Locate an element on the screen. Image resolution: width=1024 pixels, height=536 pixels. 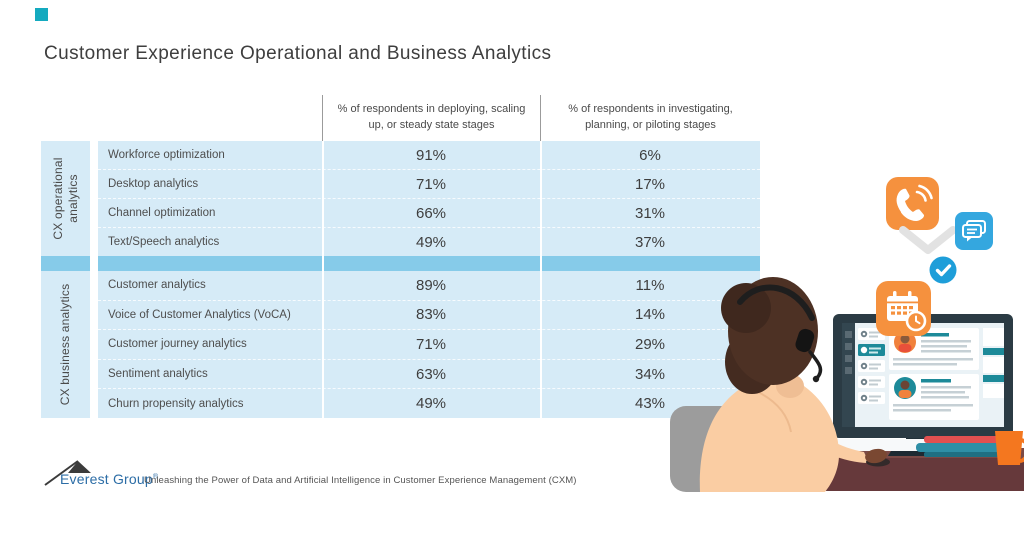
table-row: Sentiment analytics 63% 34% is located at coordinates (429, 375).